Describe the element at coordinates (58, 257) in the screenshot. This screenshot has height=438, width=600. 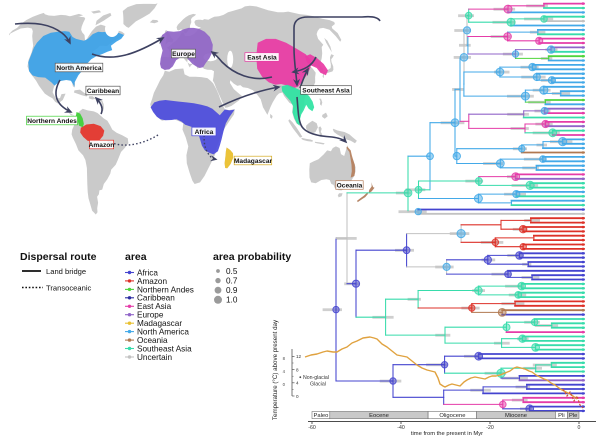
I see `svg-text: Dispersal route` at that location.